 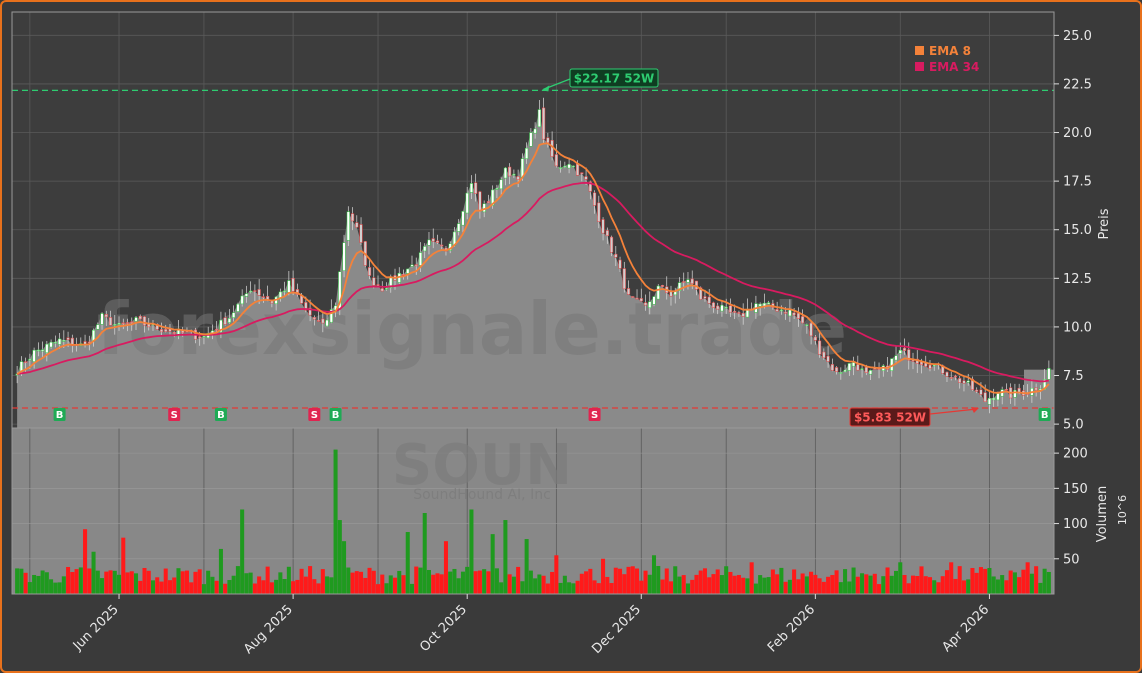 I want to click on volume-tick-label: 50, so click(x=1071, y=559).